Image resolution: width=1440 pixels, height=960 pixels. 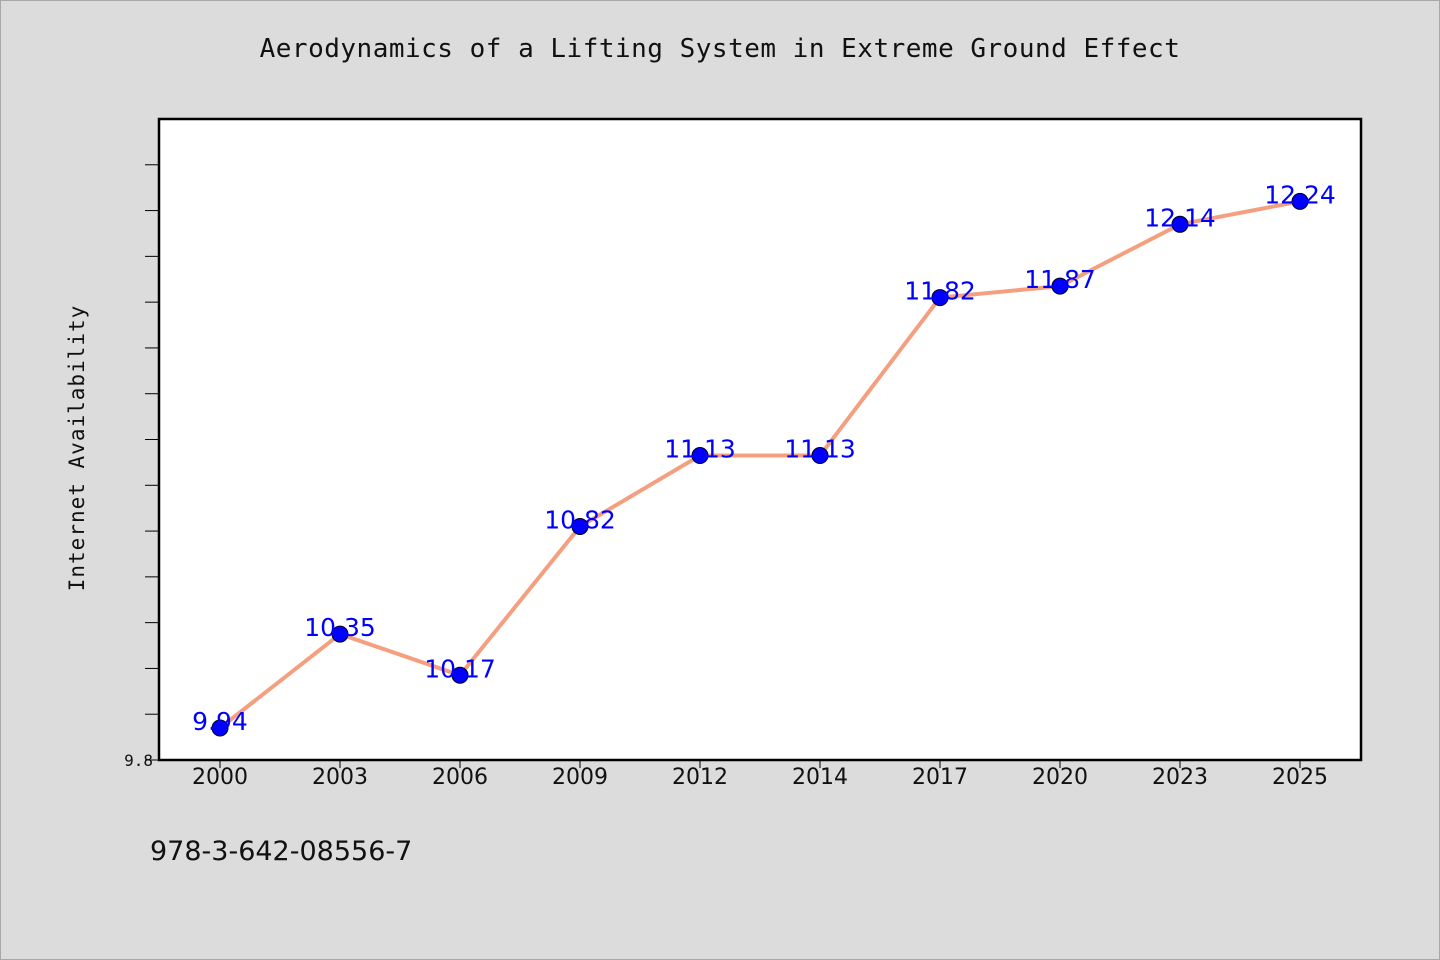 What do you see at coordinates (340, 777) in the screenshot?
I see `x-tick-label: 2003` at bounding box center [340, 777].